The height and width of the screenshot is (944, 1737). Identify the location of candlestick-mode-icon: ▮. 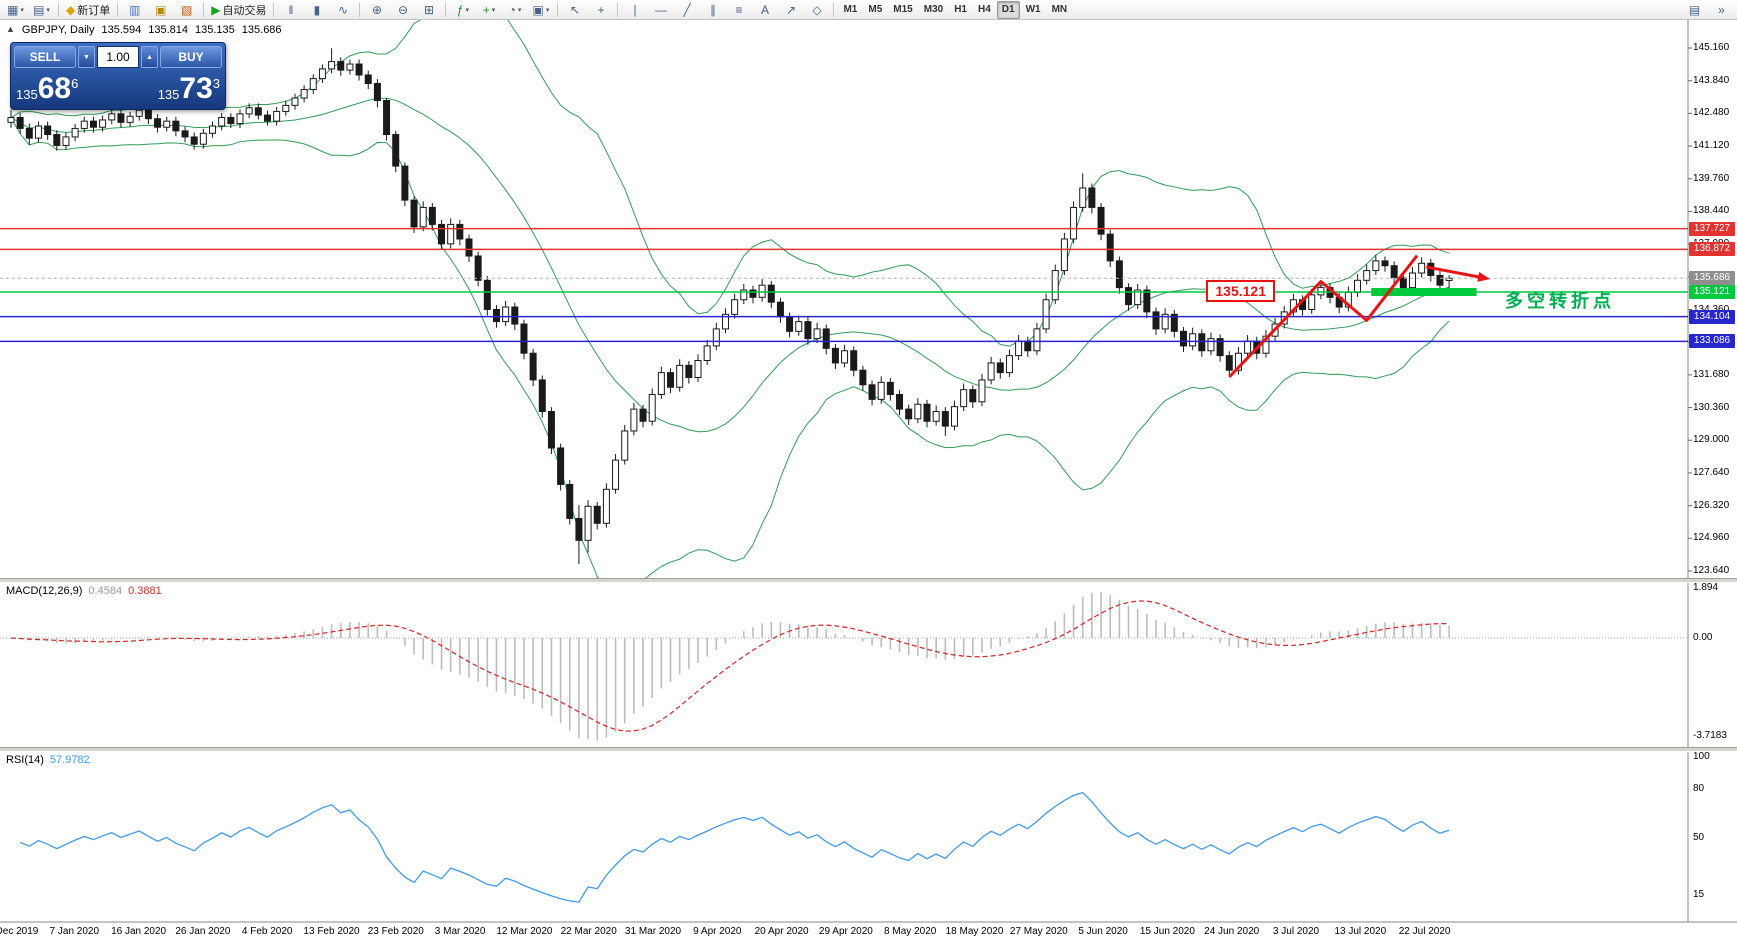
(317, 9).